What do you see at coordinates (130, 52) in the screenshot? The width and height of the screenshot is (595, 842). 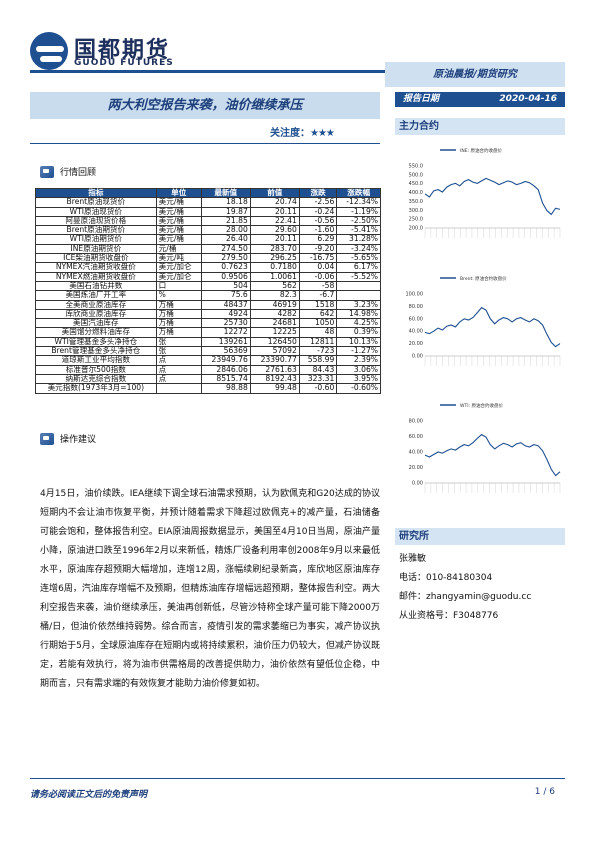 I see `brand-logo: 国都期货 GUODU FUTURES` at bounding box center [130, 52].